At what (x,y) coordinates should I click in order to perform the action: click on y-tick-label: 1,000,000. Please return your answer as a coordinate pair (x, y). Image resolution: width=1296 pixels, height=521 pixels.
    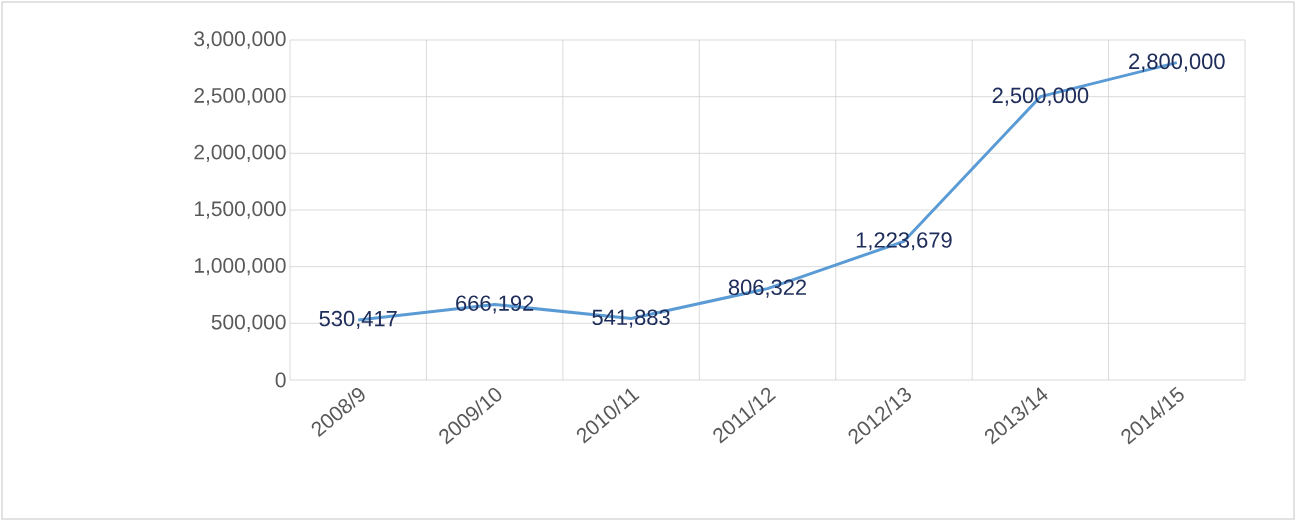
    Looking at the image, I should click on (240, 267).